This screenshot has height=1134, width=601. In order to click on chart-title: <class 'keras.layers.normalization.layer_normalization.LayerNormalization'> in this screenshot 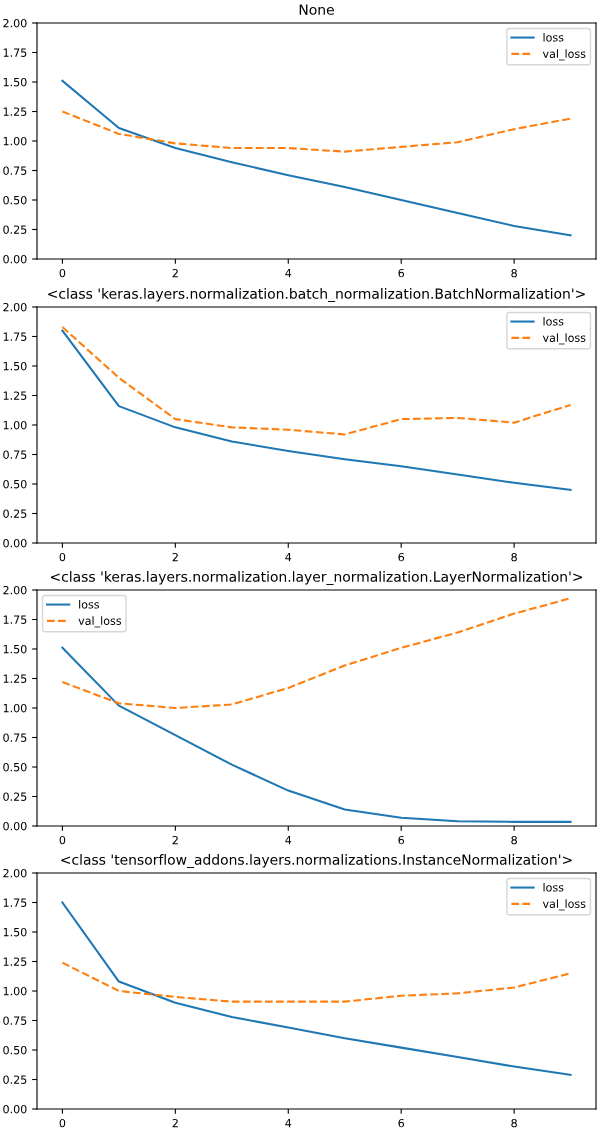, I will do `click(316, 578)`.